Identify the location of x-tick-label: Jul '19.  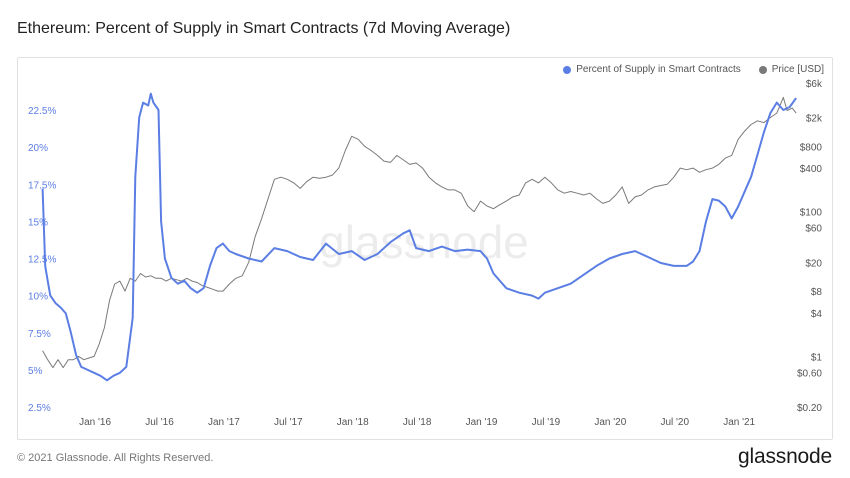
(546, 422).